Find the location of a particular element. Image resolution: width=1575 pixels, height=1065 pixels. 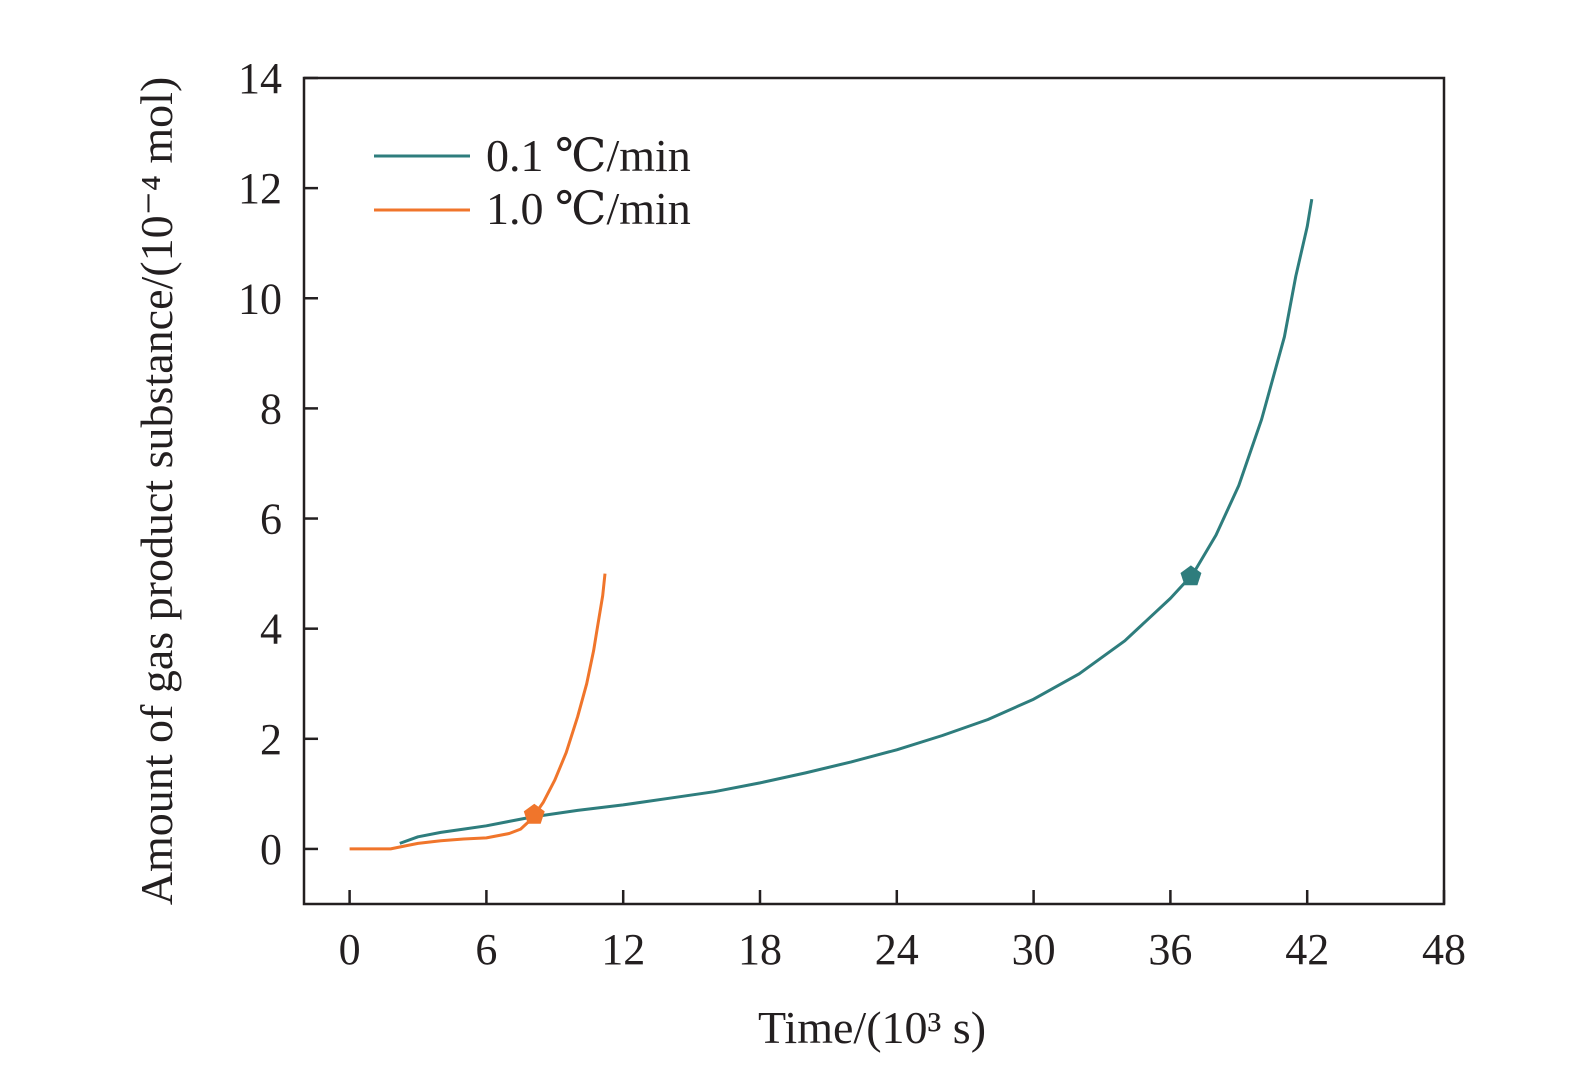

legend-label-series-1: 1.0 ℃/min is located at coordinates (588, 208).